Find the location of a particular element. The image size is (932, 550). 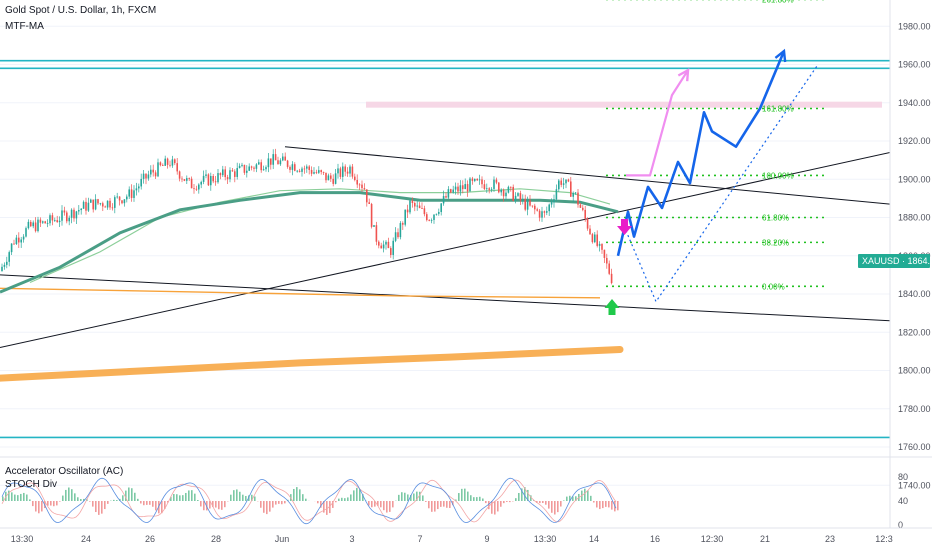

x-tick-label: 12:30 is located at coordinates (712, 539).